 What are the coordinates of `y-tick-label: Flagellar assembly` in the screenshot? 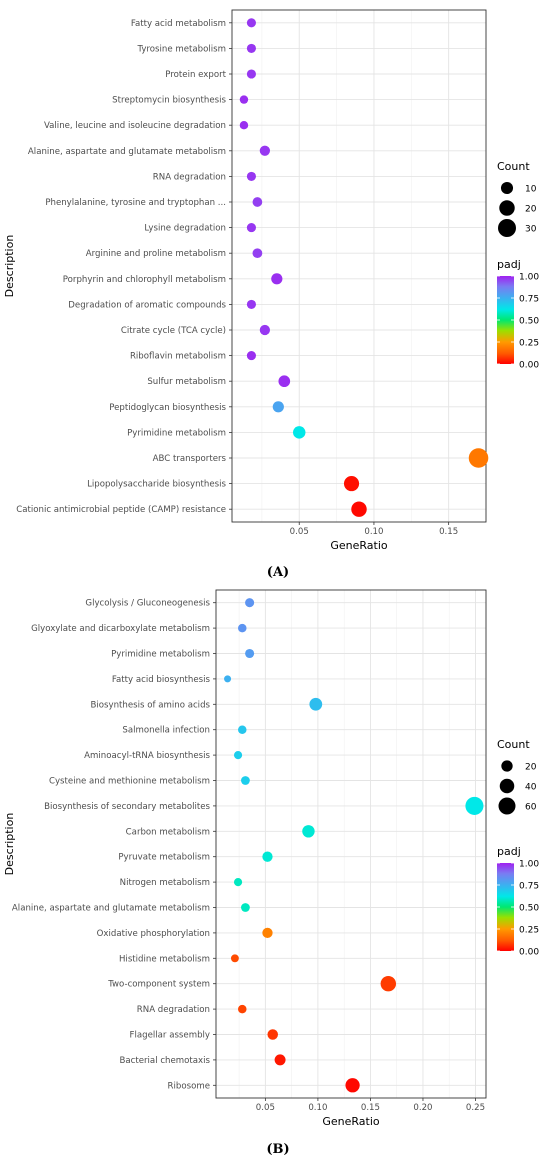 It's located at (170, 1036).